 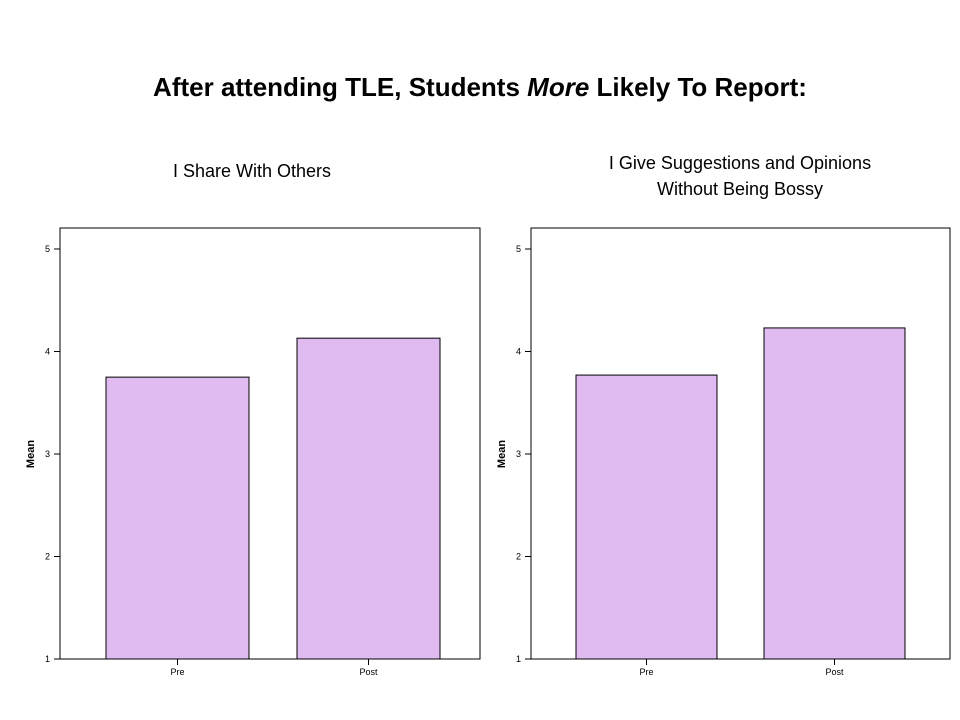 What do you see at coordinates (740, 163) in the screenshot?
I see `chart-title-line1: I Give Suggestions and Opinions` at bounding box center [740, 163].